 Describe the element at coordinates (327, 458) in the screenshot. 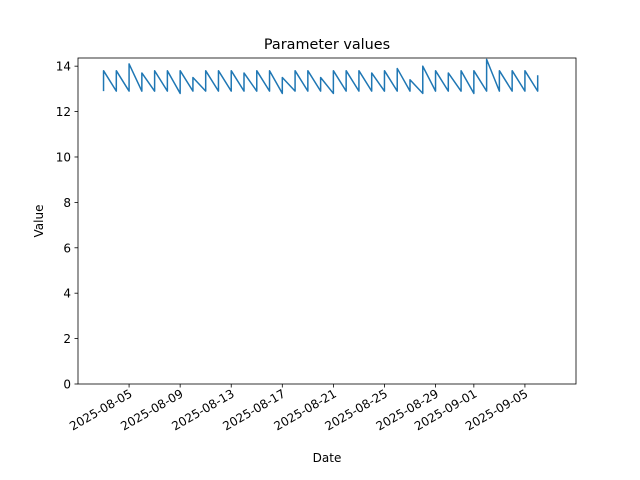

I see `x-axis-label: Date` at that location.